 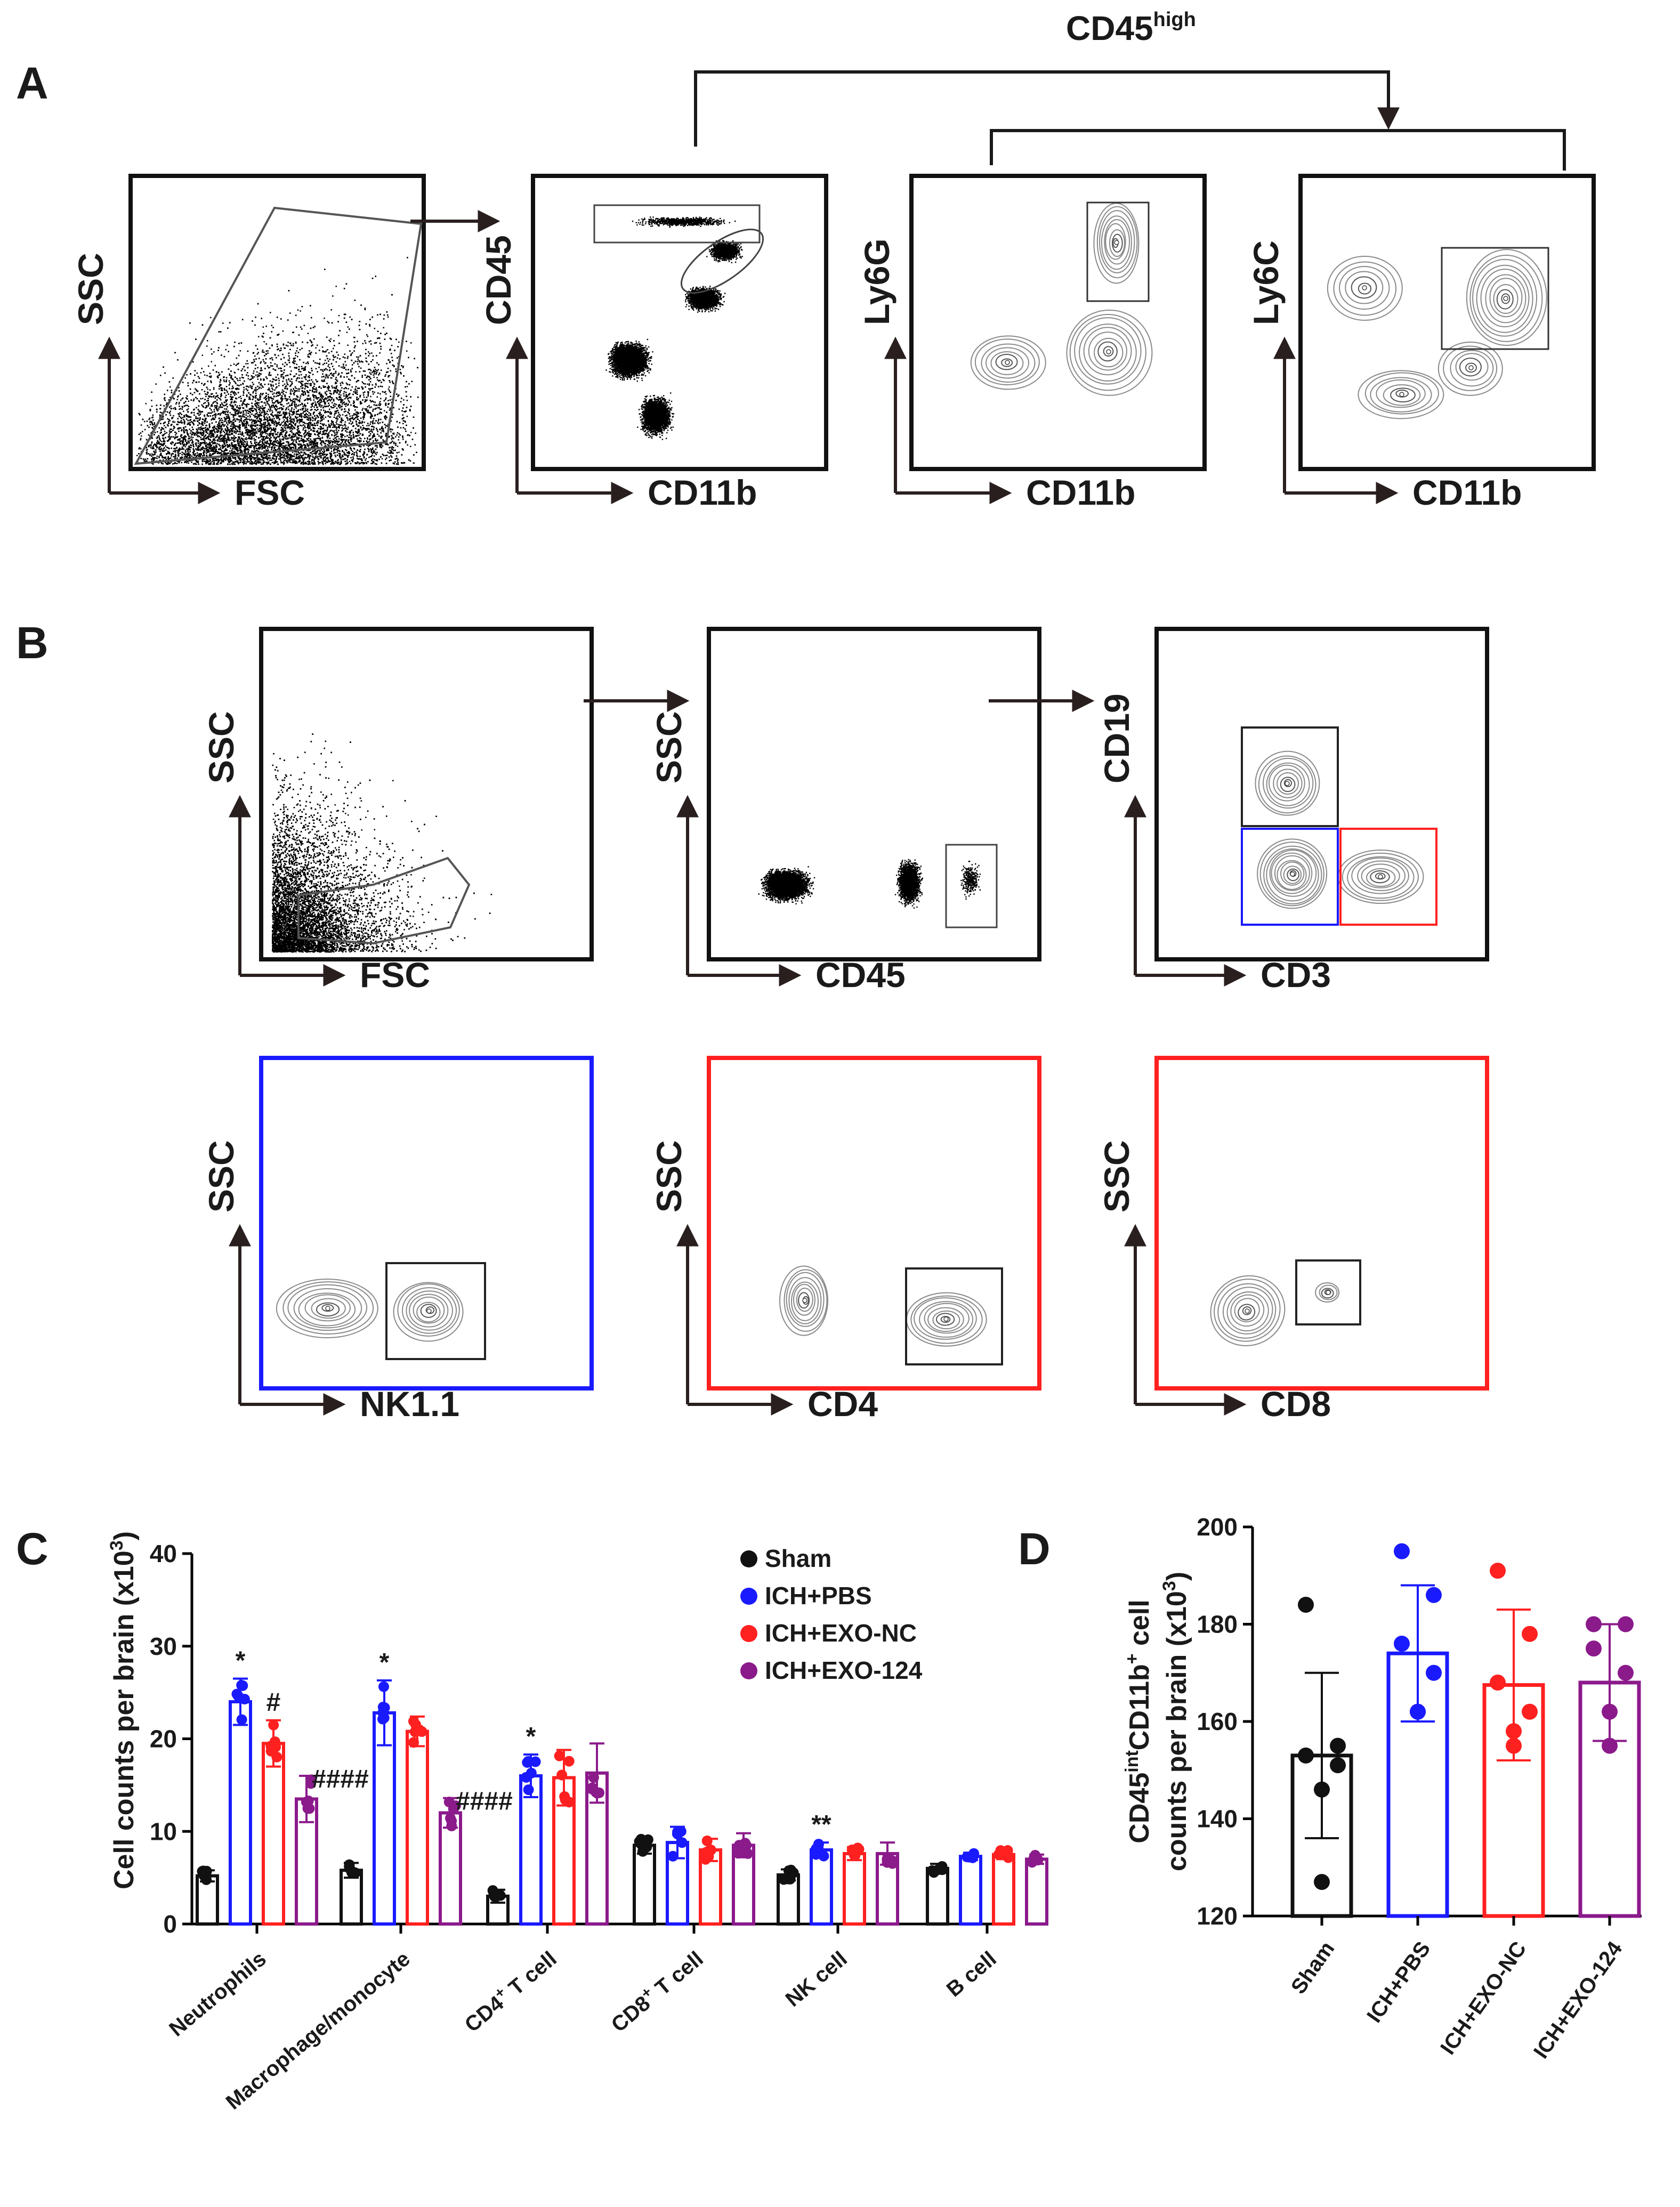 I want to click on panel-letter-b: B, so click(x=32, y=643).